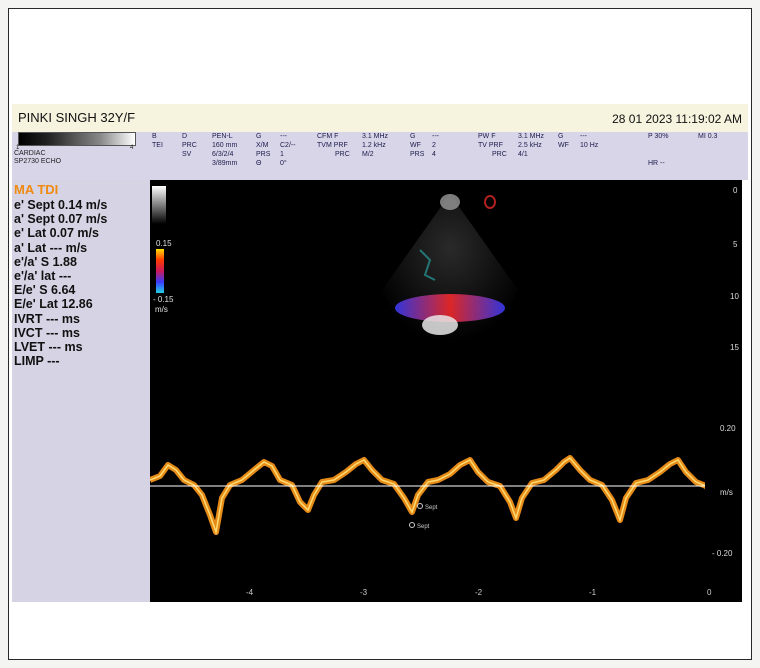 This screenshot has width=760, height=668. What do you see at coordinates (185, 136) in the screenshot?
I see `param-value: D` at bounding box center [185, 136].